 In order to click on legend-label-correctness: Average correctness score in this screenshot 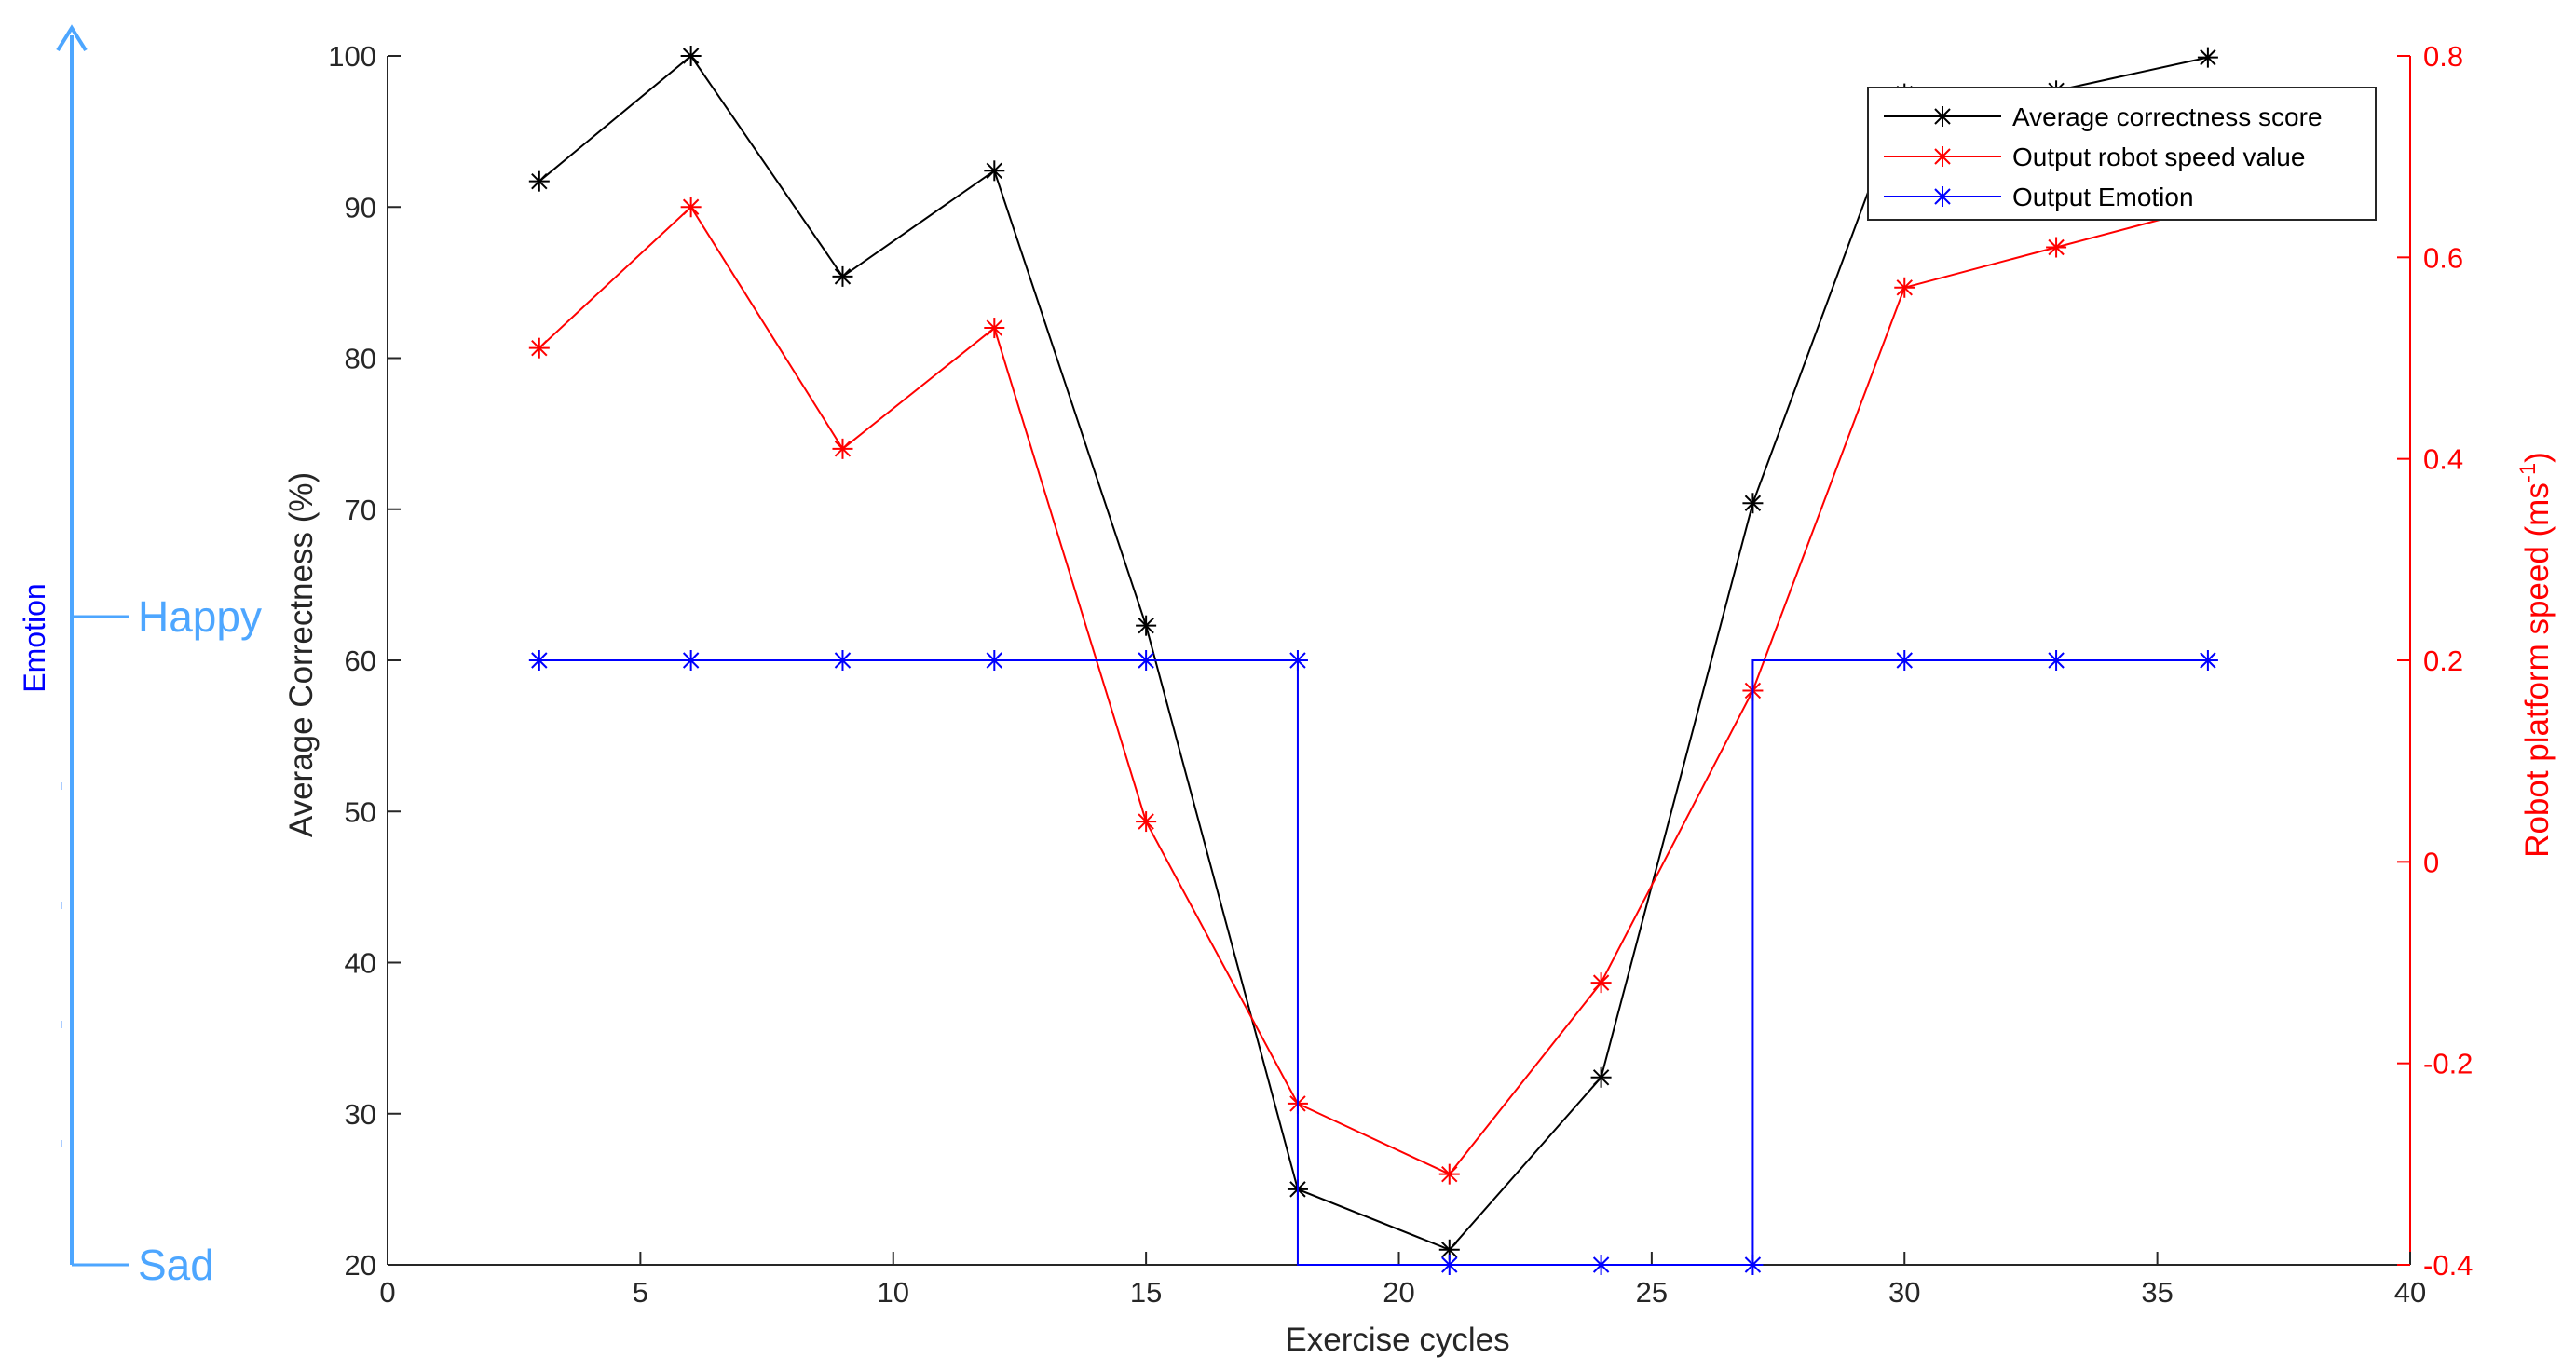, I will do `click(2167, 116)`.